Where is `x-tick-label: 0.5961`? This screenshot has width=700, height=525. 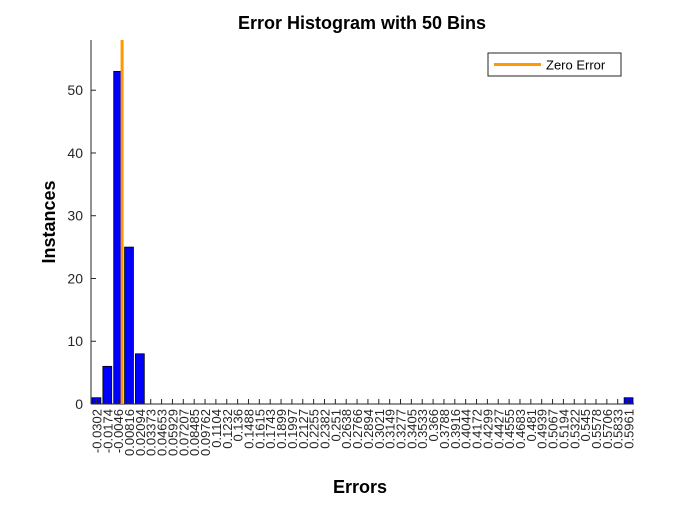
x-tick-label: 0.5961 is located at coordinates (629, 429).